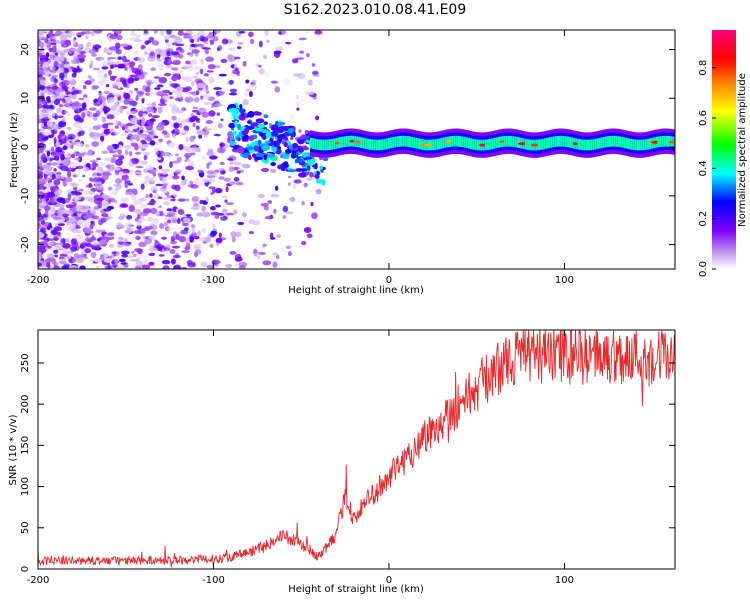 The height and width of the screenshot is (600, 750). Describe the element at coordinates (25, 569) in the screenshot. I see `y-tick-label: 0` at that location.